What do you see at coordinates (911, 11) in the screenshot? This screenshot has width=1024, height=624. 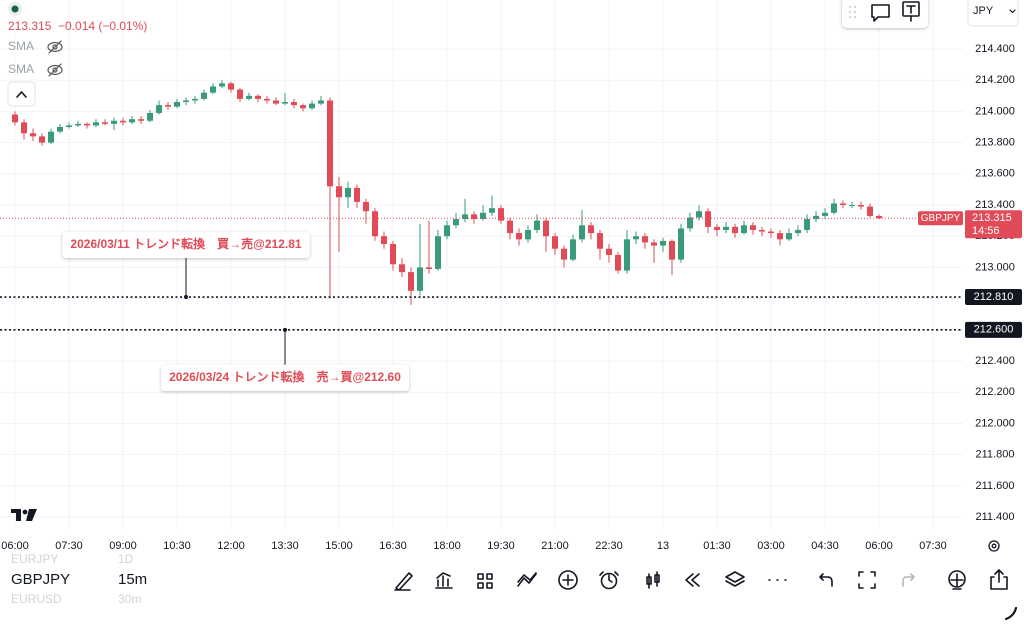 I see `text-tool` at bounding box center [911, 11].